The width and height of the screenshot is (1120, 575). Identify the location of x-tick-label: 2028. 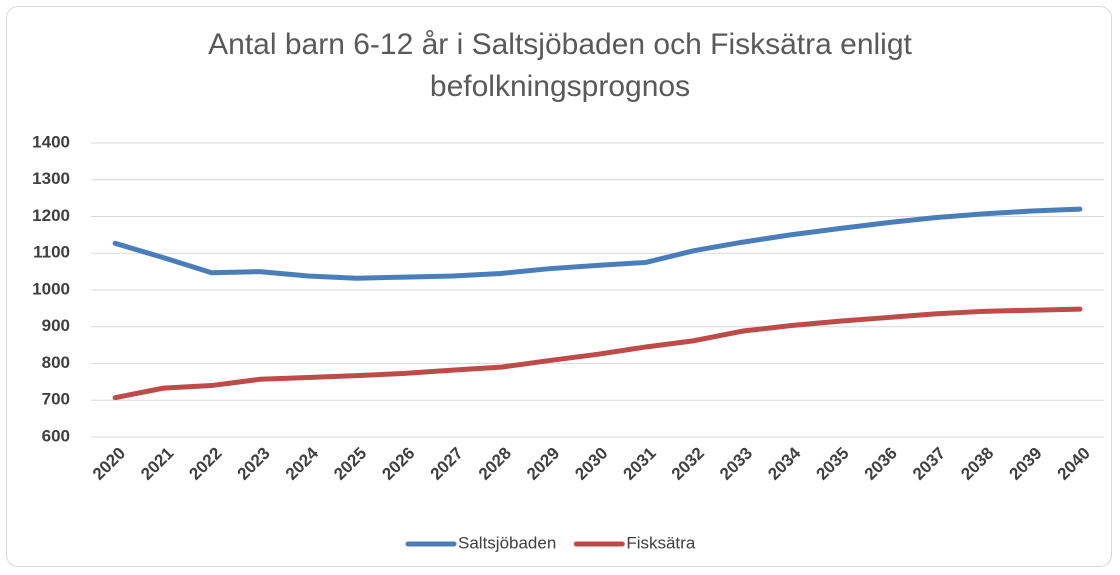
(495, 464).